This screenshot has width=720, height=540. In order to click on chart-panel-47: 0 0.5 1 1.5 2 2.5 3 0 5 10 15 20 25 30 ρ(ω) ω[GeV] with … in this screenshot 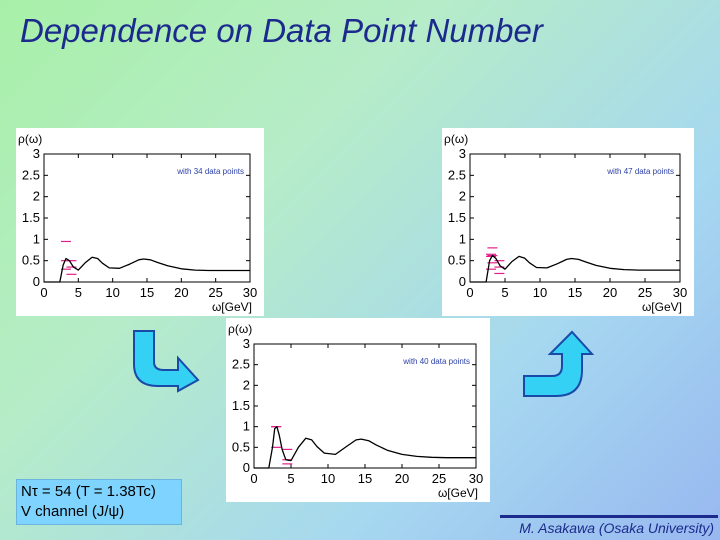, I will do `click(568, 222)`.